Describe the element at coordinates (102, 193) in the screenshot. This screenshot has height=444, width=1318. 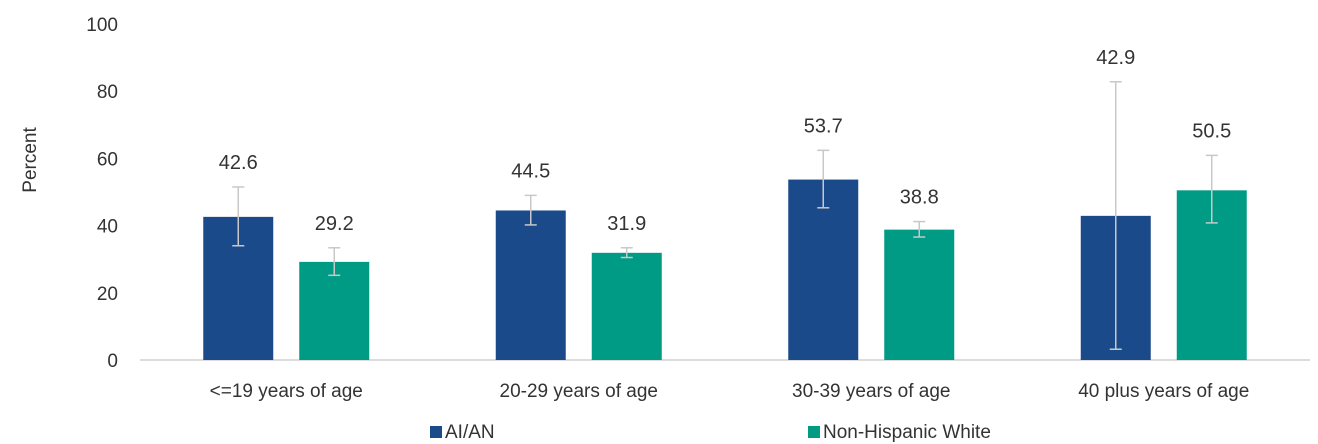
I see `y-axis-ticks: 0 20 40 60 80 100` at that location.